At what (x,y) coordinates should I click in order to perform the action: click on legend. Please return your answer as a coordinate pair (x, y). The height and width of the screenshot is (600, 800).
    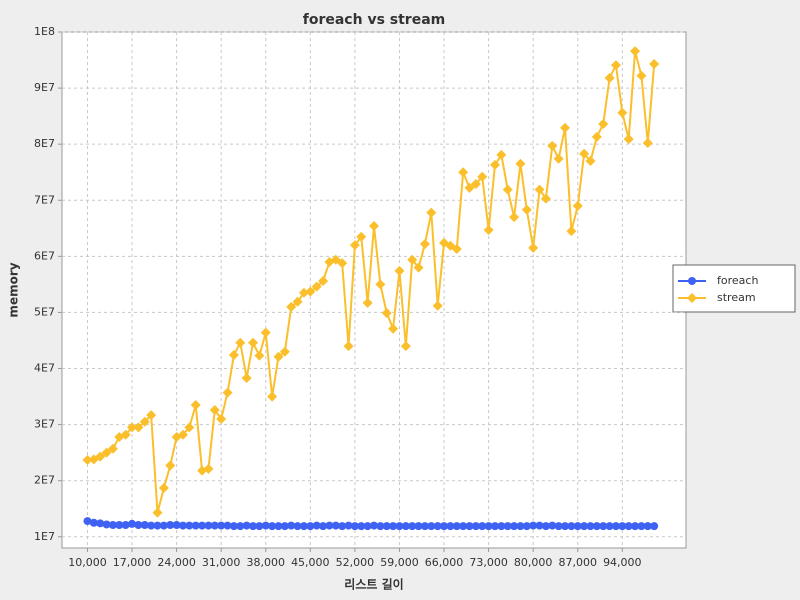
    Looking at the image, I should click on (734, 288).